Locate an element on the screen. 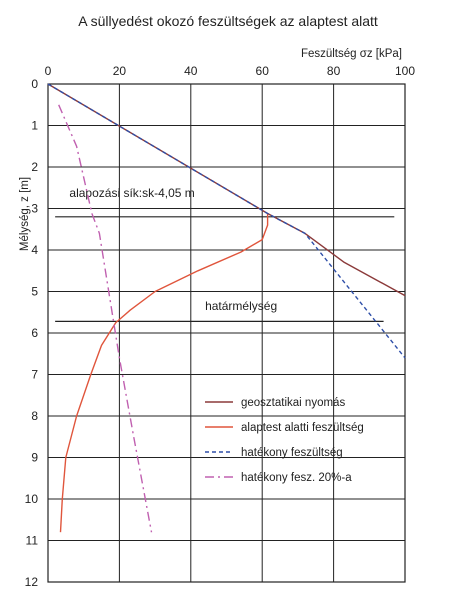  y-tick-label: 4 is located at coordinates (34, 250).